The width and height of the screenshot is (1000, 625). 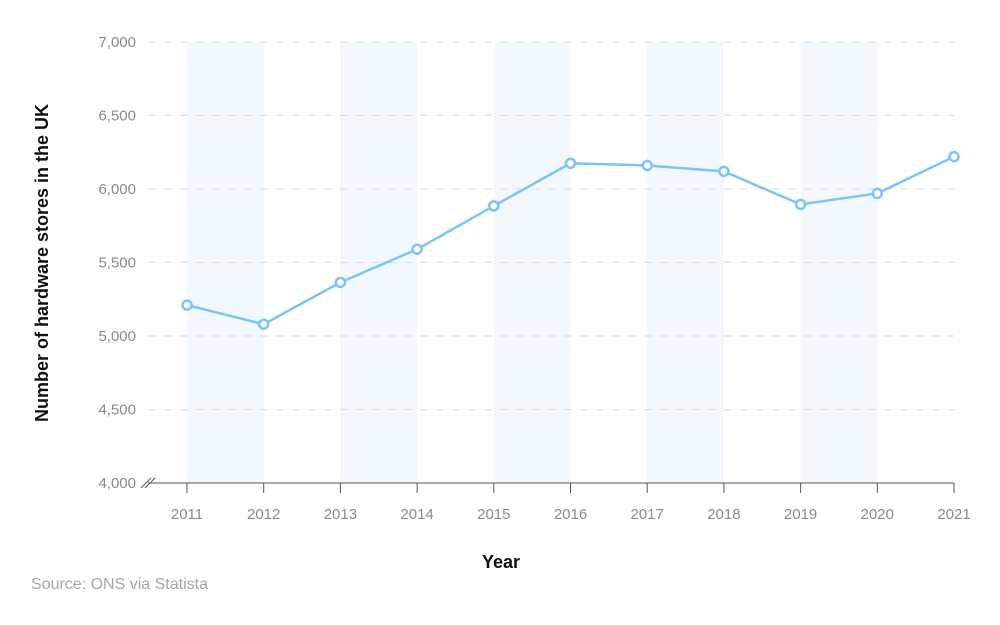 What do you see at coordinates (570, 514) in the screenshot?
I see `x-tick-label: 2016` at bounding box center [570, 514].